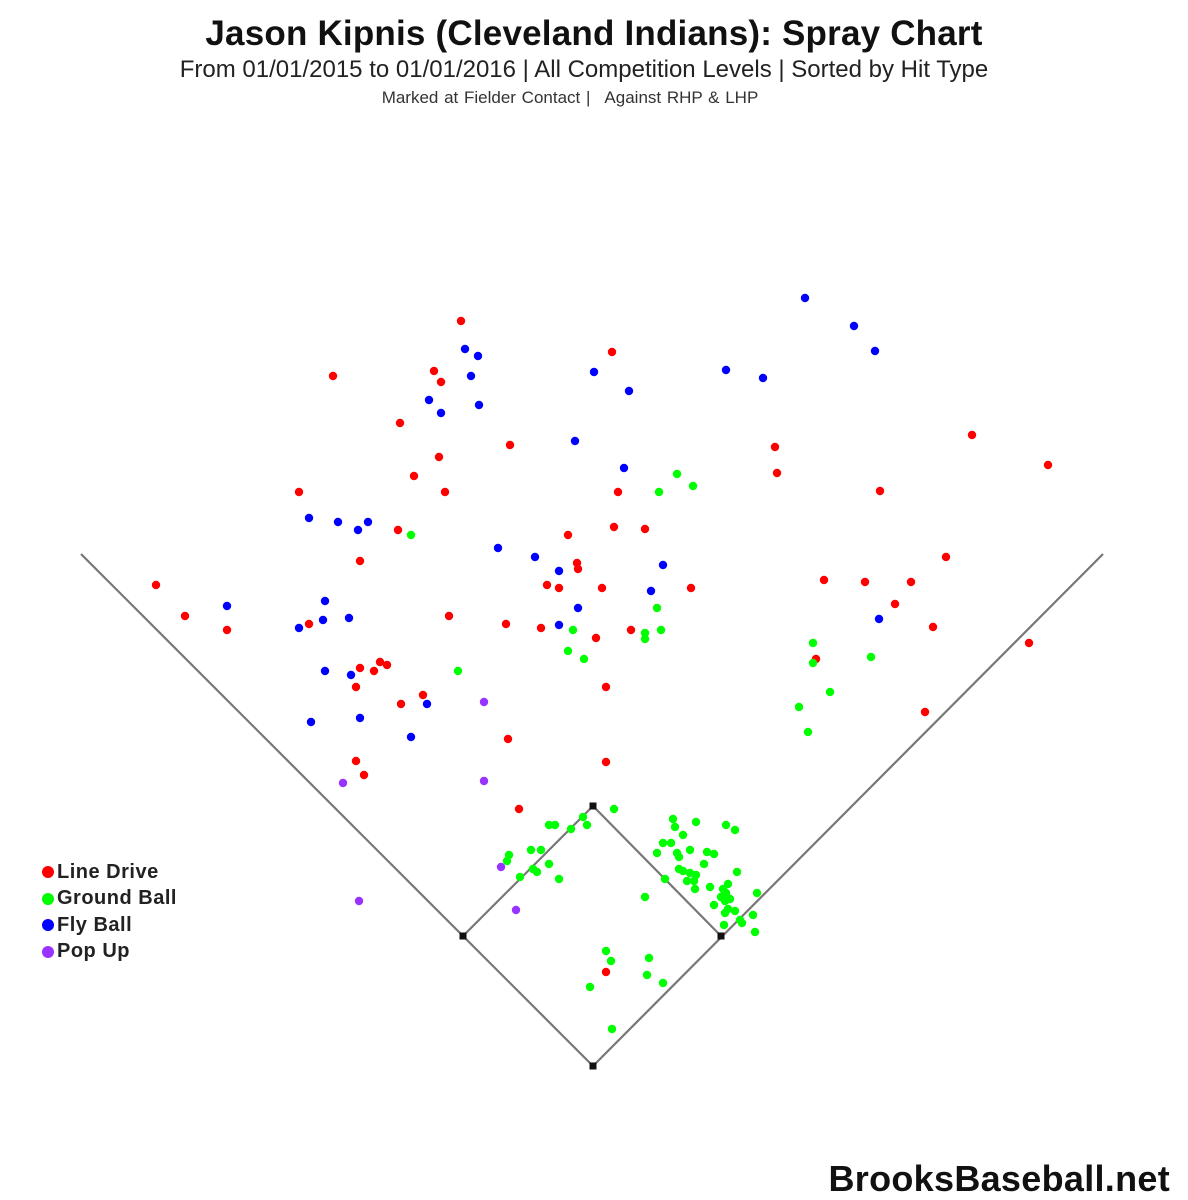 This screenshot has height=1200, width=1188. Describe the element at coordinates (721, 936) in the screenshot. I see `first-base` at that location.